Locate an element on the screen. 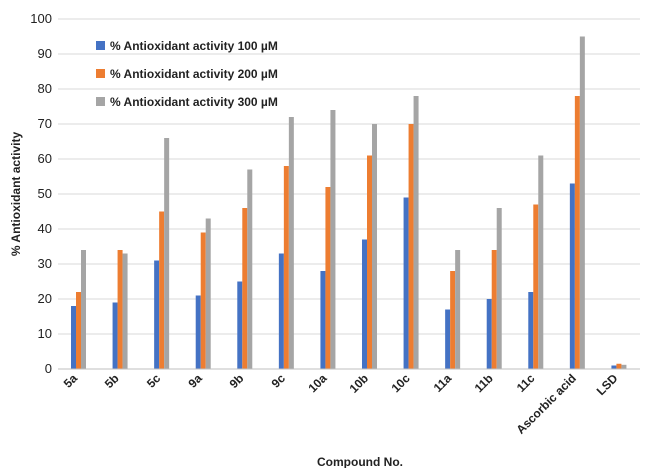 This screenshot has width=651, height=468. x-tick-label: 10b is located at coordinates (359, 383).